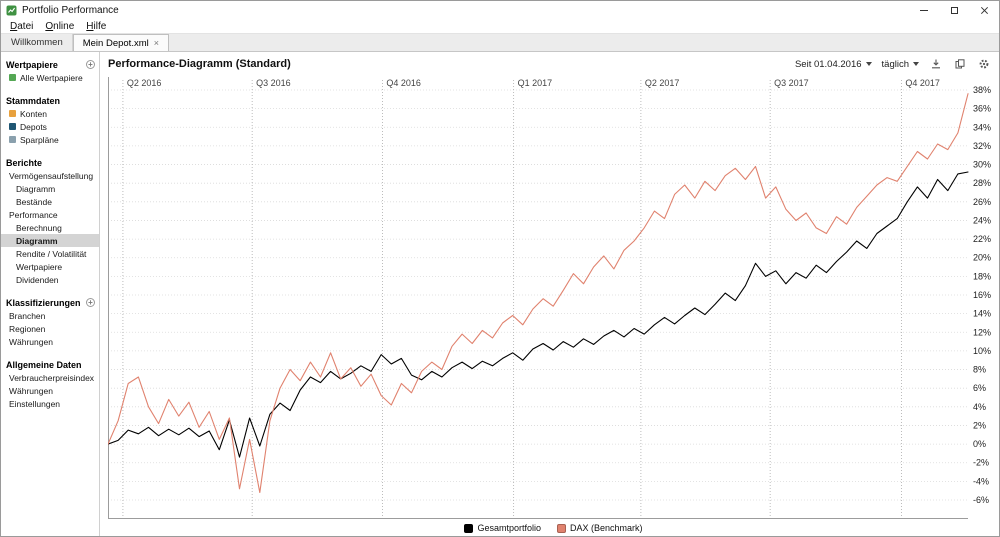 Image resolution: width=1000 pixels, height=537 pixels. Describe the element at coordinates (50, 126) in the screenshot. I see `sidebar-item-depots: Depots` at that location.